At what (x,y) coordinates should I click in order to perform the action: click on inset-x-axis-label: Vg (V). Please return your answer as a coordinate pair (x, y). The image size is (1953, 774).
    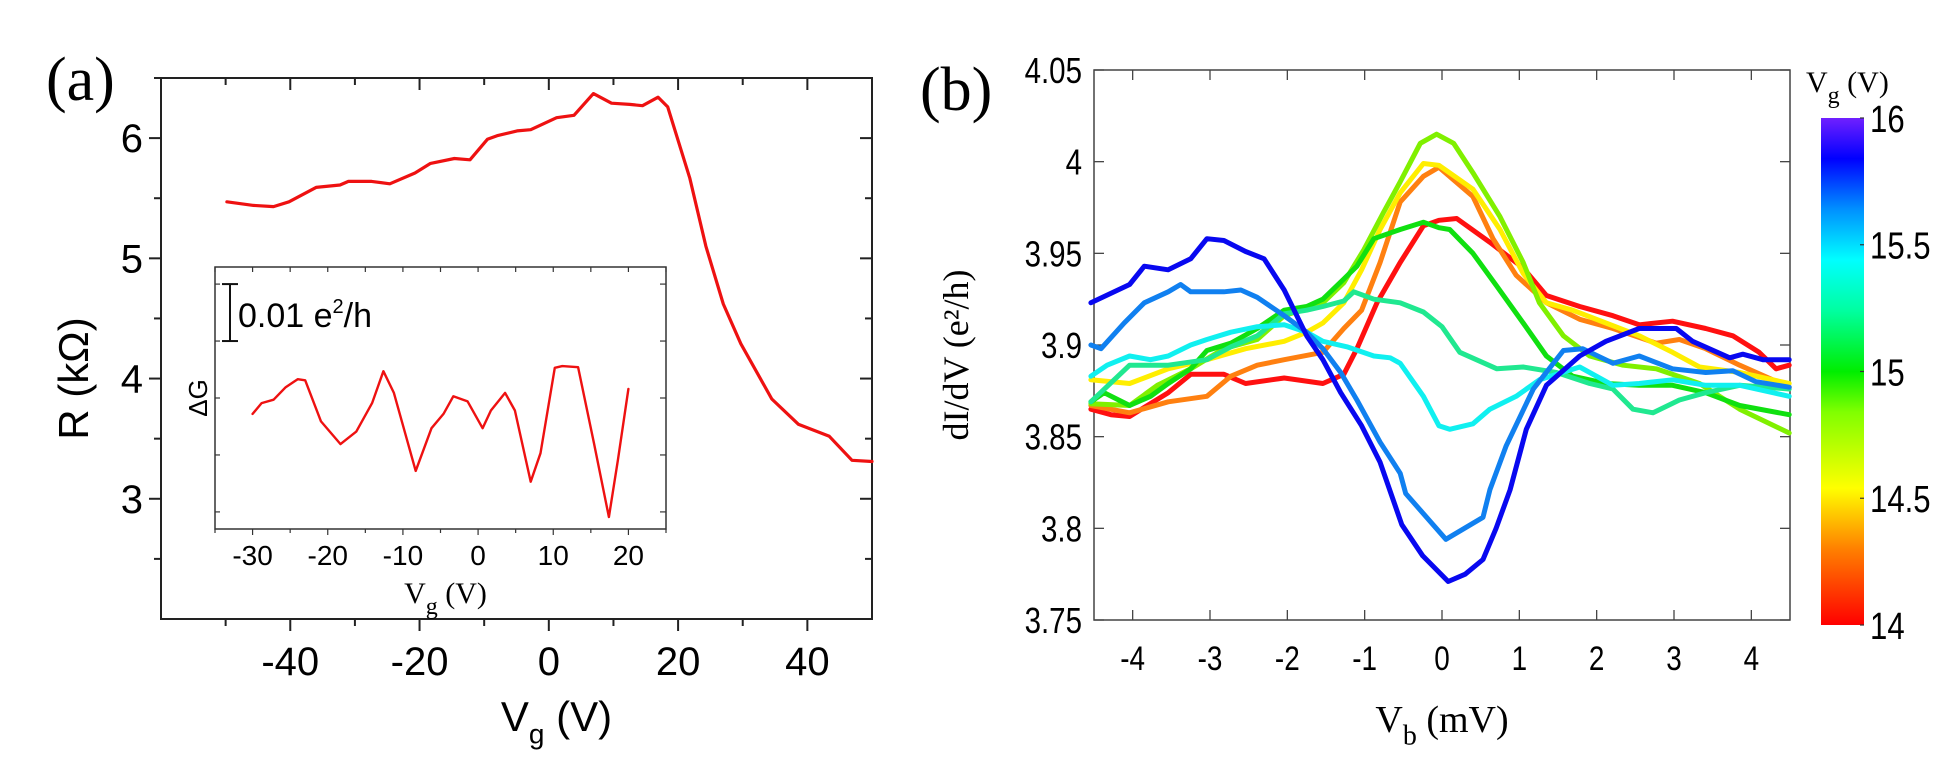
    Looking at the image, I should click on (445, 598).